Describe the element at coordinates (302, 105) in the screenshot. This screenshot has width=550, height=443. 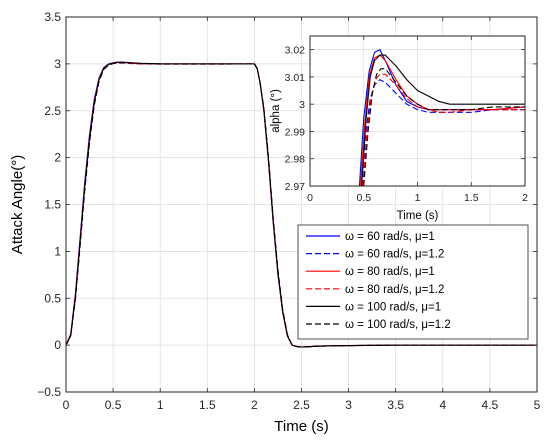
I see `inset-y-tick-label: 3` at that location.